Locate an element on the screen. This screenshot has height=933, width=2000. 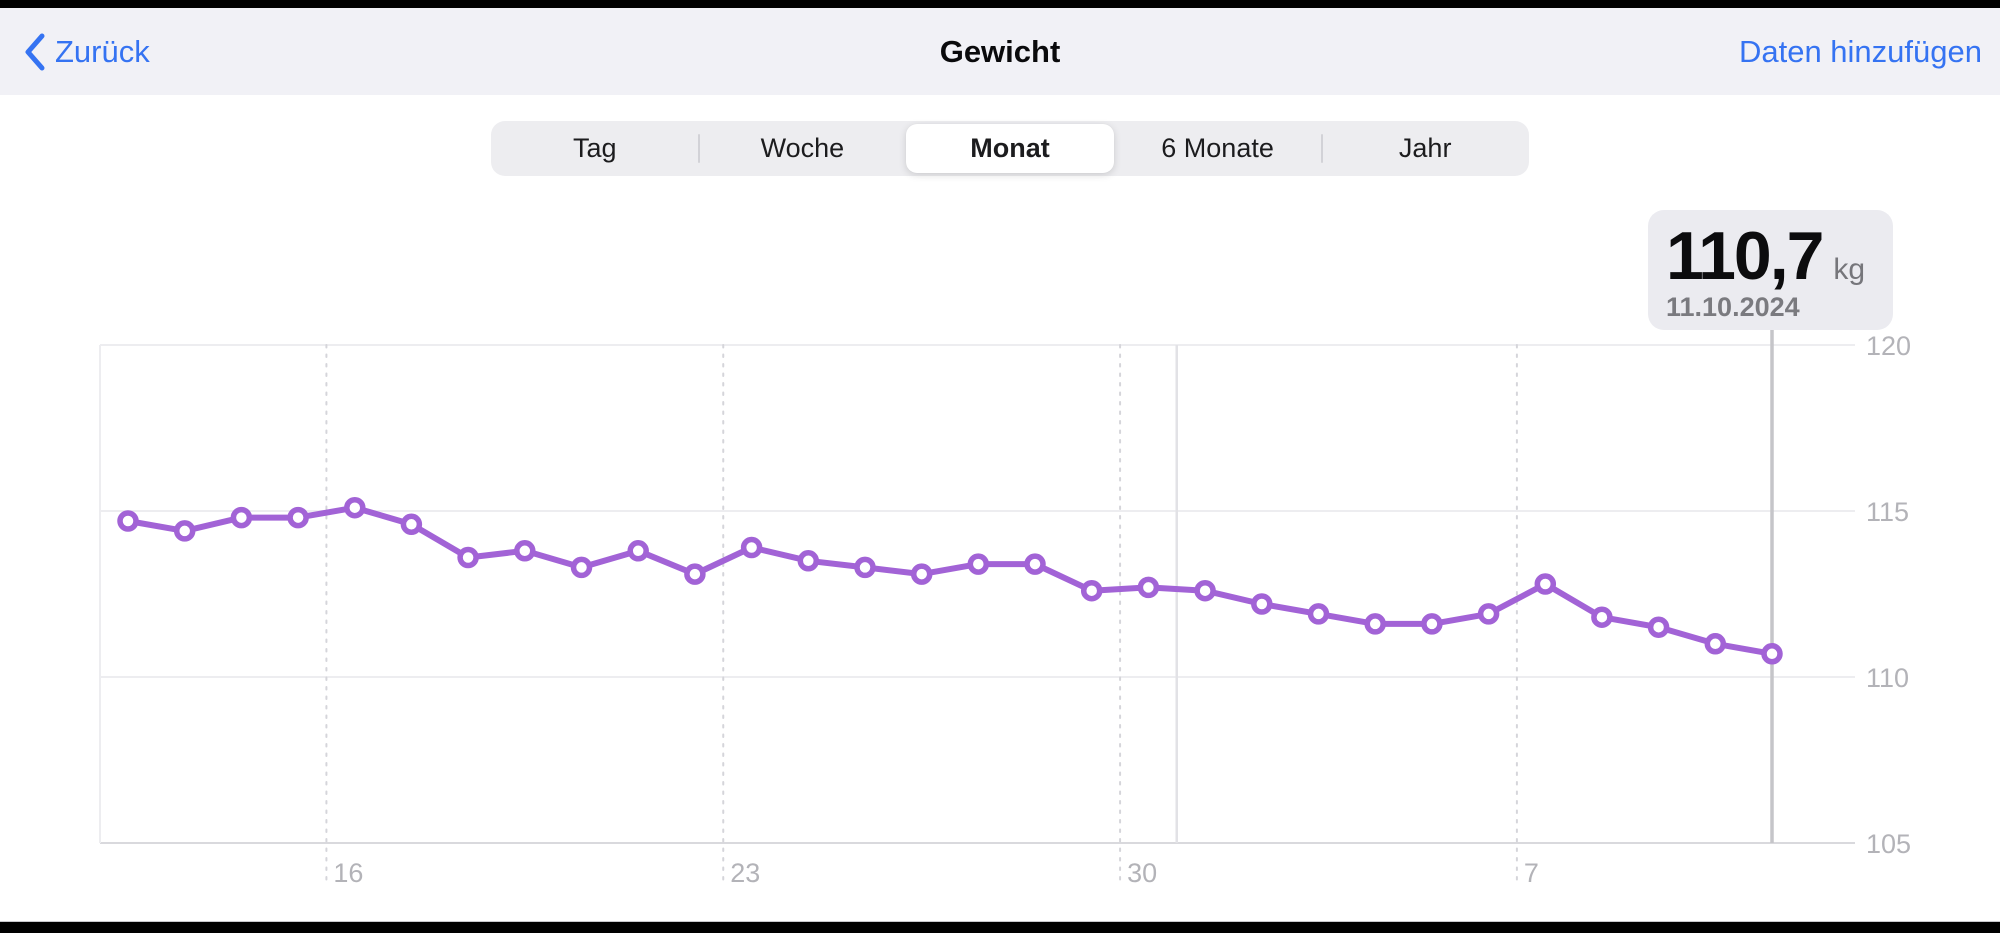
x-axis-label: 30 is located at coordinates (1142, 873).